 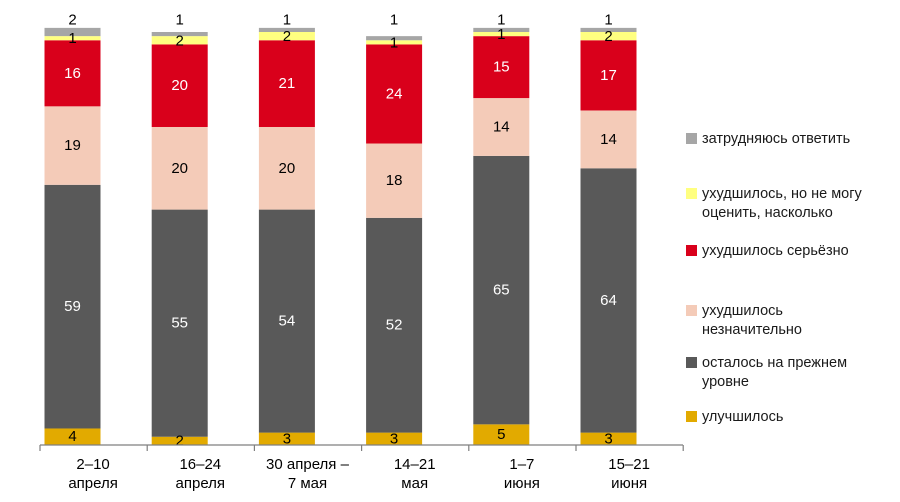 I want to click on legend-label: уровне, so click(x=725, y=382).